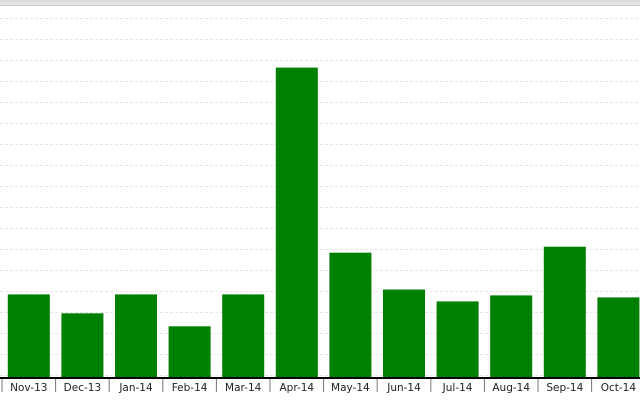 This screenshot has height=400, width=640. Describe the element at coordinates (619, 388) in the screenshot. I see `x-tick-label: Oct-14` at that location.